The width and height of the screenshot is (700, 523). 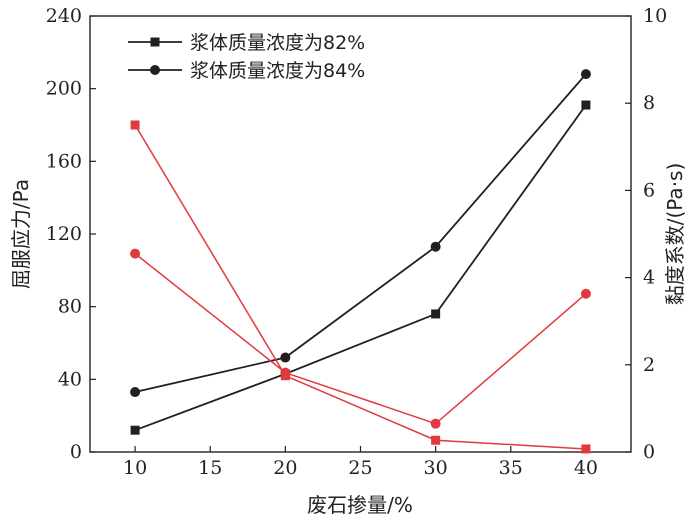 I want to click on y2-tick-label: 2, so click(x=649, y=365).